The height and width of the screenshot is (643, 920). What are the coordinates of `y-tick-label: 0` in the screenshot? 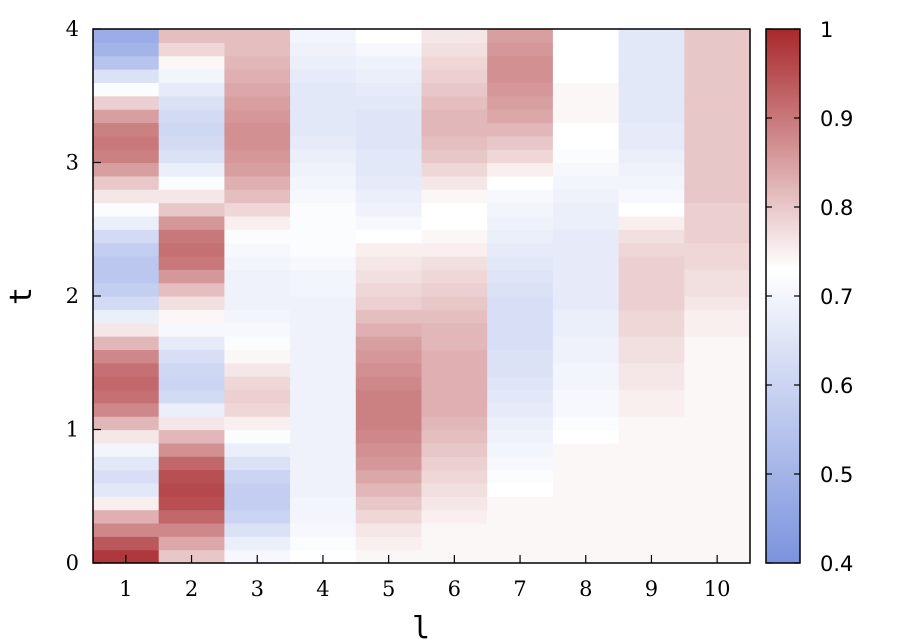 It's located at (72, 563).